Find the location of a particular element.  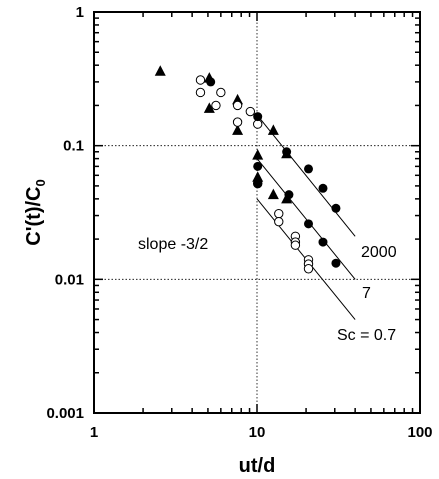

y-tick-label: 0.01 is located at coordinates (69, 279).